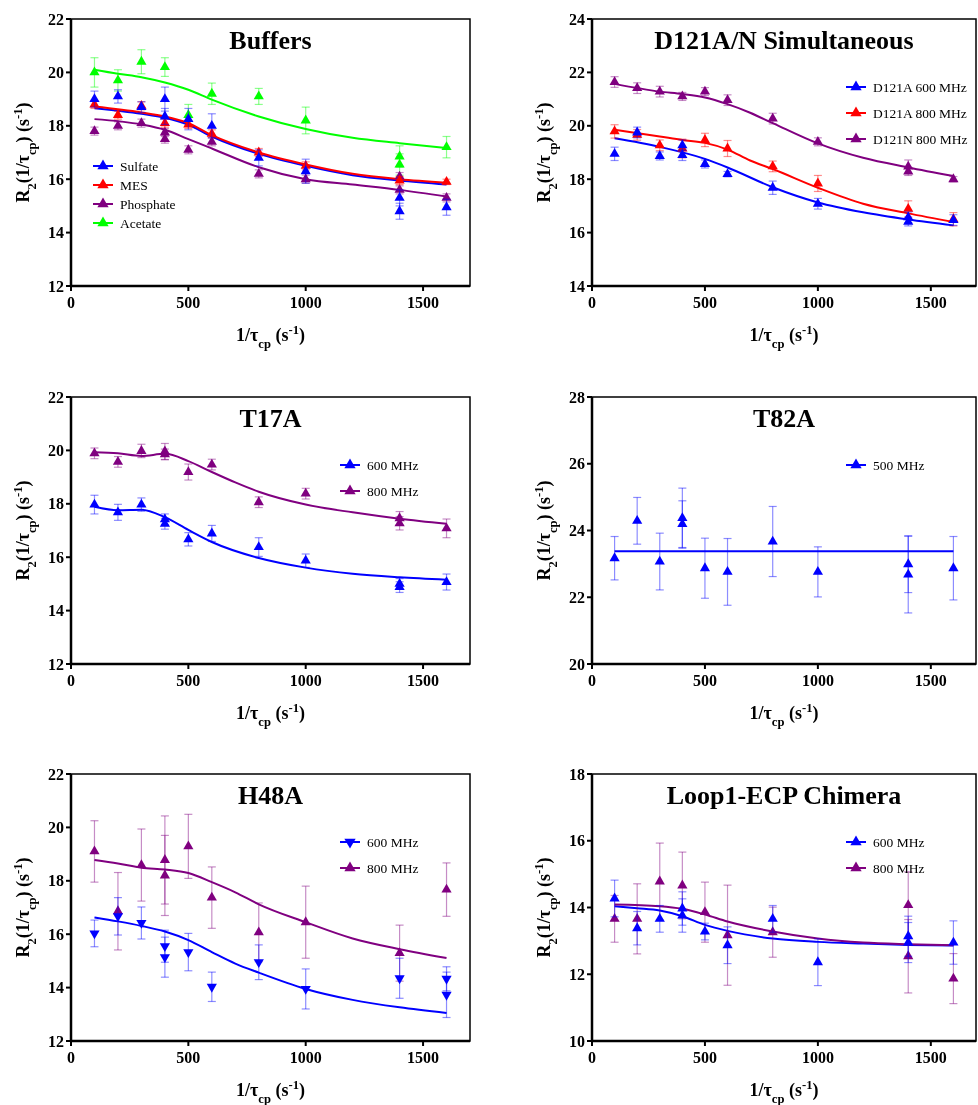  Describe the element at coordinates (148, 204) in the screenshot. I see `legend-label: Phosphate` at that location.